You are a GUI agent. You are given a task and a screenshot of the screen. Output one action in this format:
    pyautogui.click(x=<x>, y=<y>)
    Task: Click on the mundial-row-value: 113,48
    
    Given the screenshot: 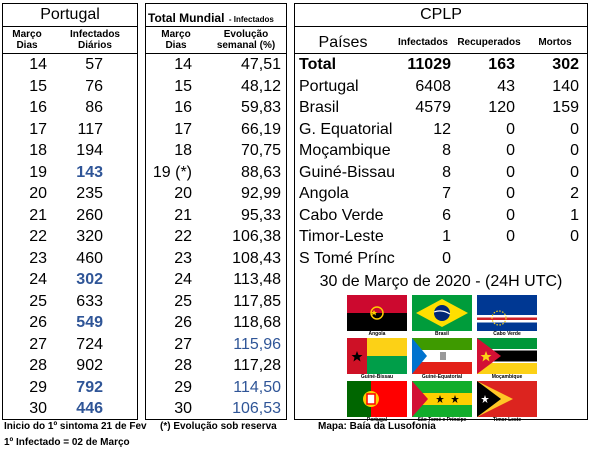 What is the action you would take?
    pyautogui.click(x=257, y=279)
    